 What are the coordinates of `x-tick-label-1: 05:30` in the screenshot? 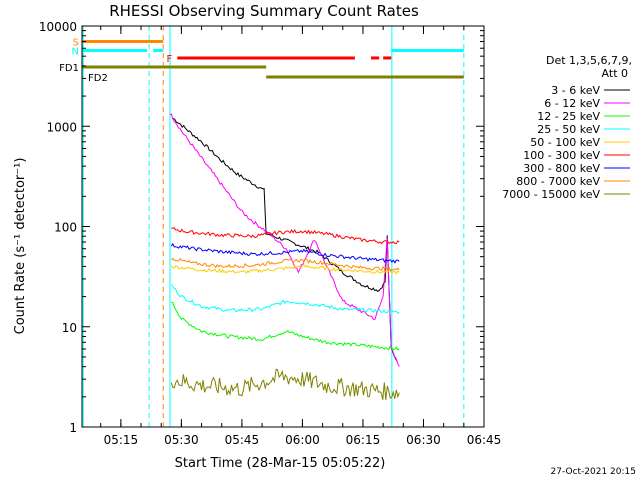 It's located at (181, 440).